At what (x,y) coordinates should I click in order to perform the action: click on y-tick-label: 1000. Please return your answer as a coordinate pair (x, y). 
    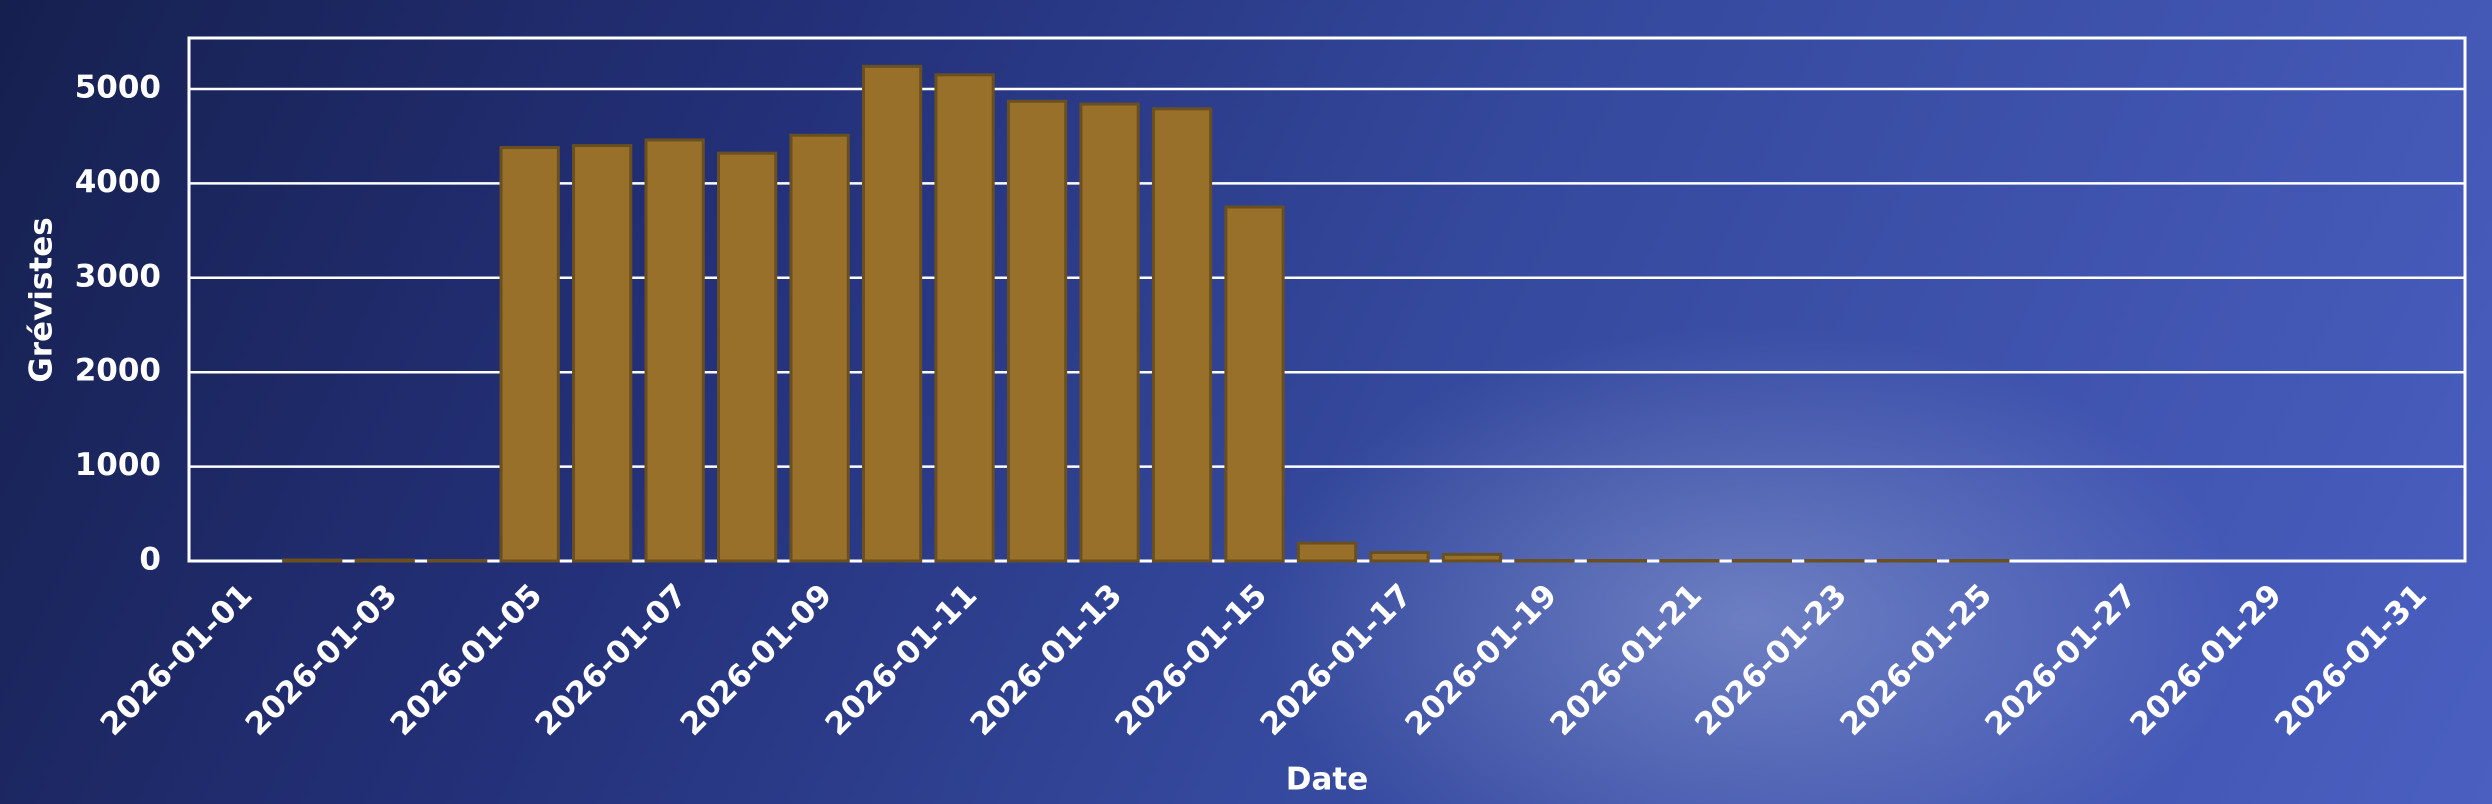
    Looking at the image, I should click on (118, 465).